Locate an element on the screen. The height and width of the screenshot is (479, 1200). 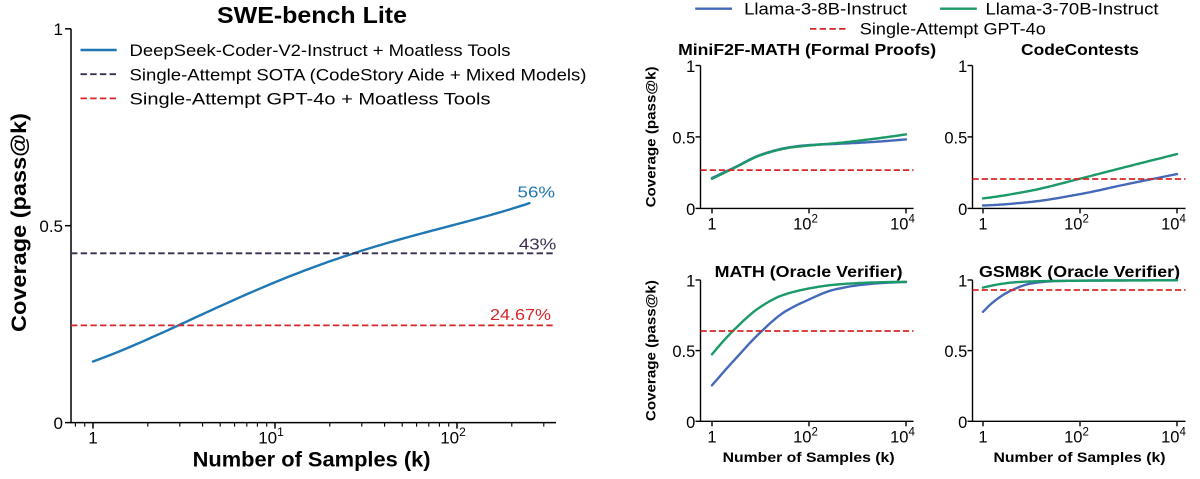
svg-text: Llama-3-8B-Instruct is located at coordinates (825, 10).